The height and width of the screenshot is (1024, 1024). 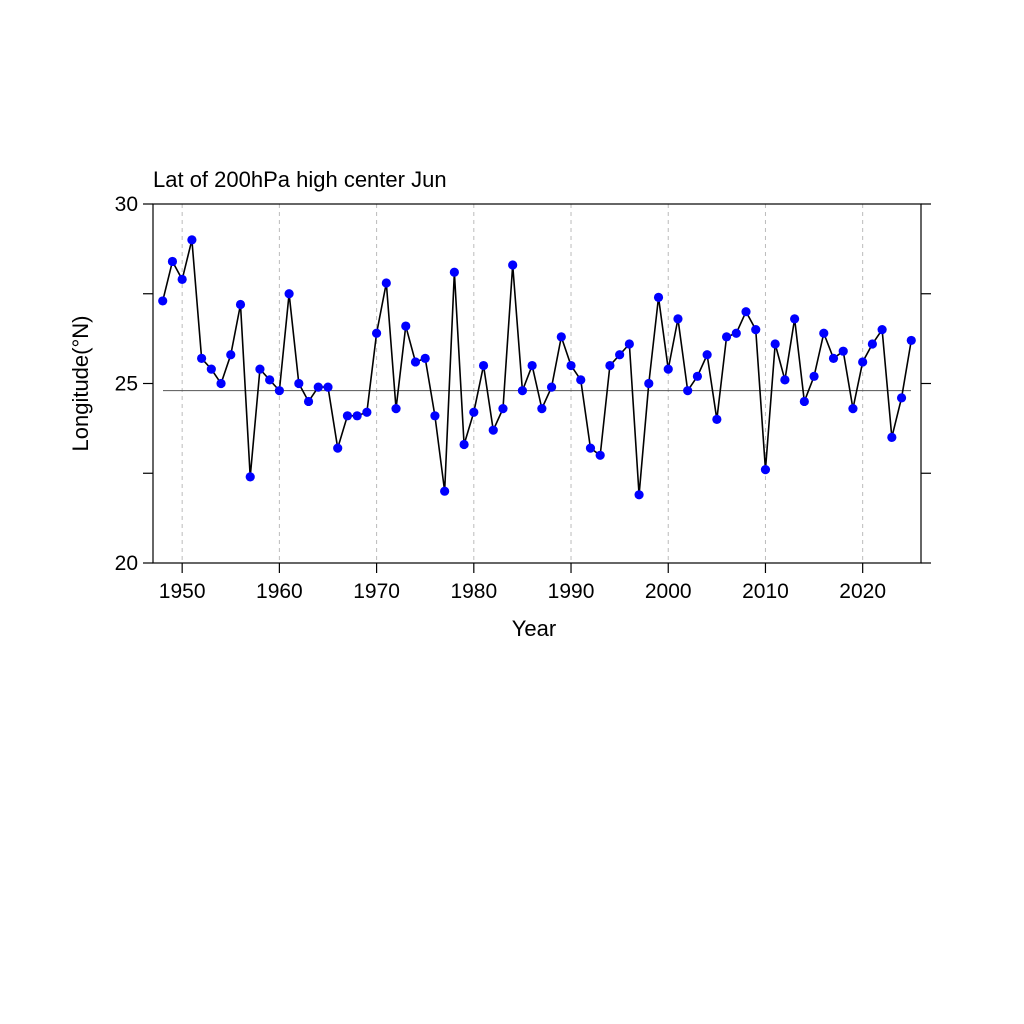 I want to click on x-tick-label: 1960, so click(x=279, y=591).